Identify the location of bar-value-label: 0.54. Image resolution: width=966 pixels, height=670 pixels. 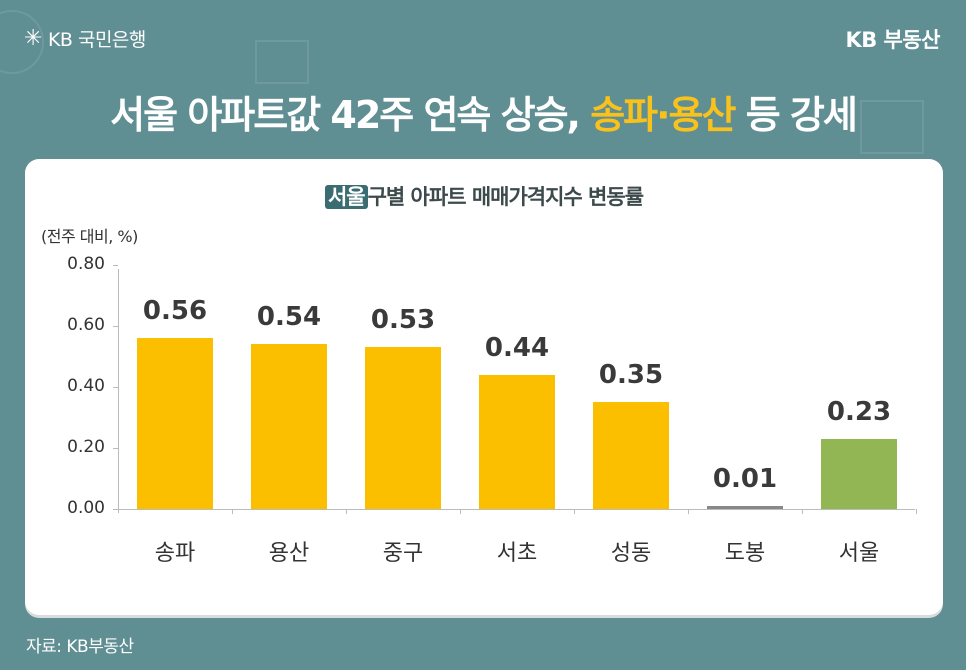
(289, 317).